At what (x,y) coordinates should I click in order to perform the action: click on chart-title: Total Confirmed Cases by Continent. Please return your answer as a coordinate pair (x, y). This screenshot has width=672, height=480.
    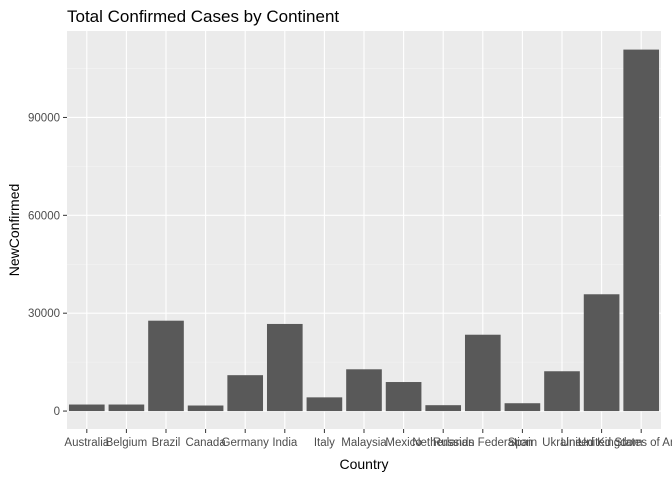
    Looking at the image, I should click on (203, 16).